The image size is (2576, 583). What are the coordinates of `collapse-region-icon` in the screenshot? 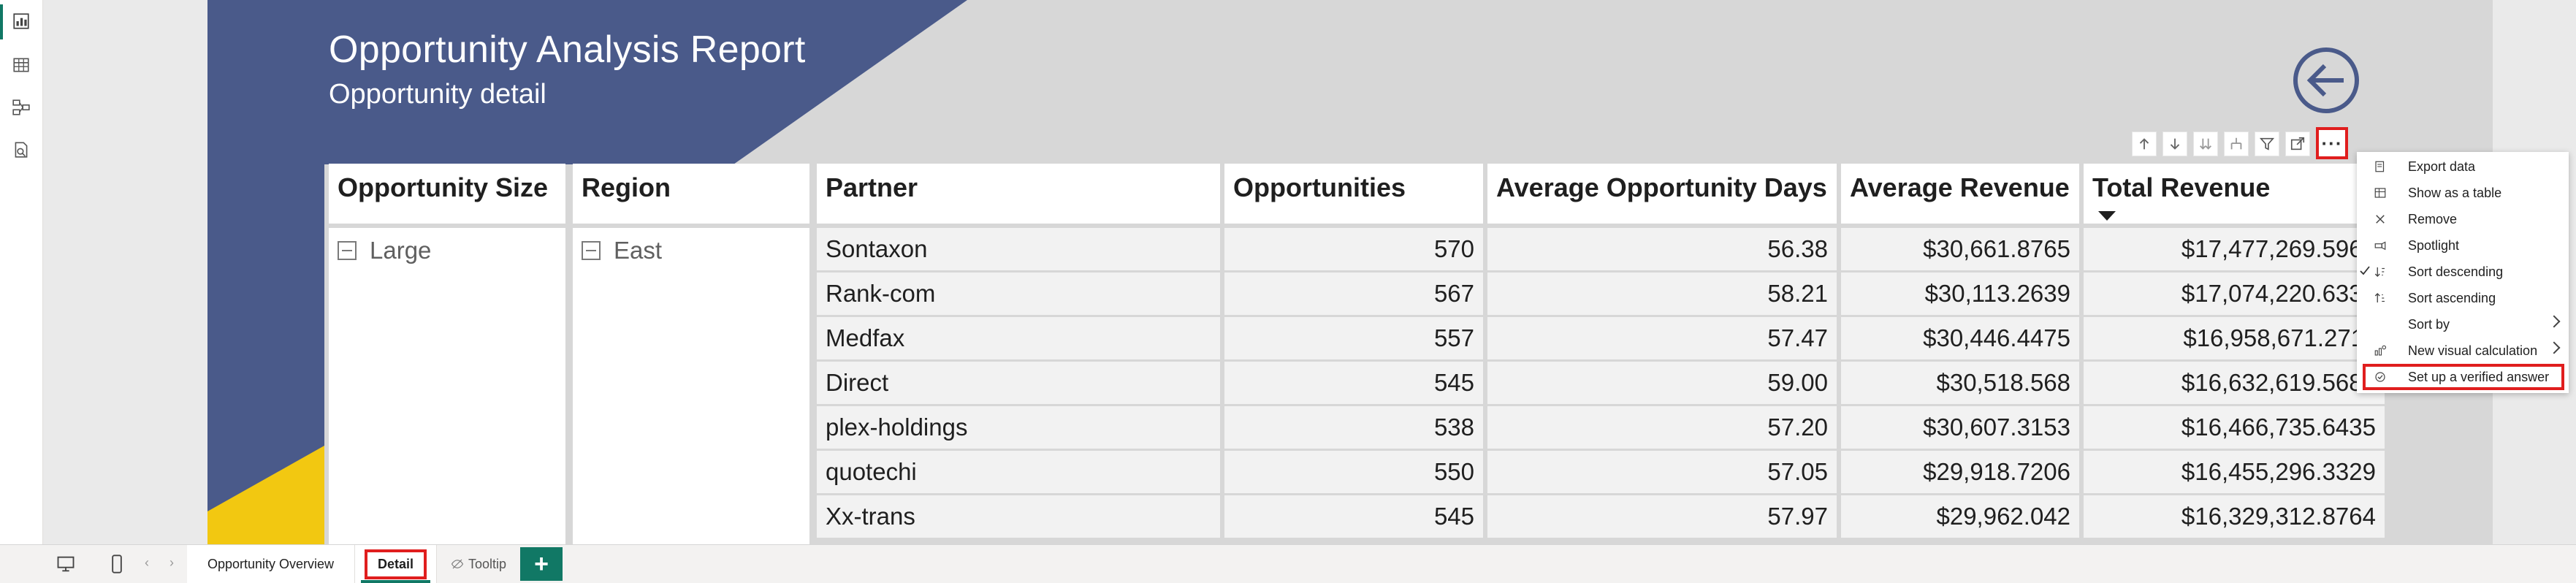 It's located at (591, 250).